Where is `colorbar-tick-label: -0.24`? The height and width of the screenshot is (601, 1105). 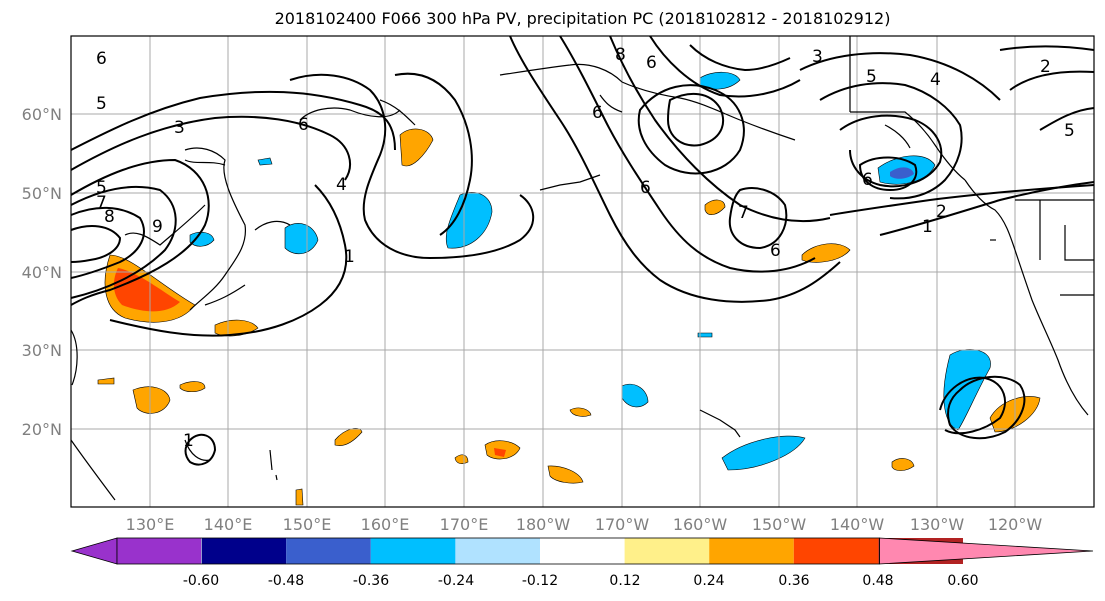 colorbar-tick-label: -0.24 is located at coordinates (456, 581).